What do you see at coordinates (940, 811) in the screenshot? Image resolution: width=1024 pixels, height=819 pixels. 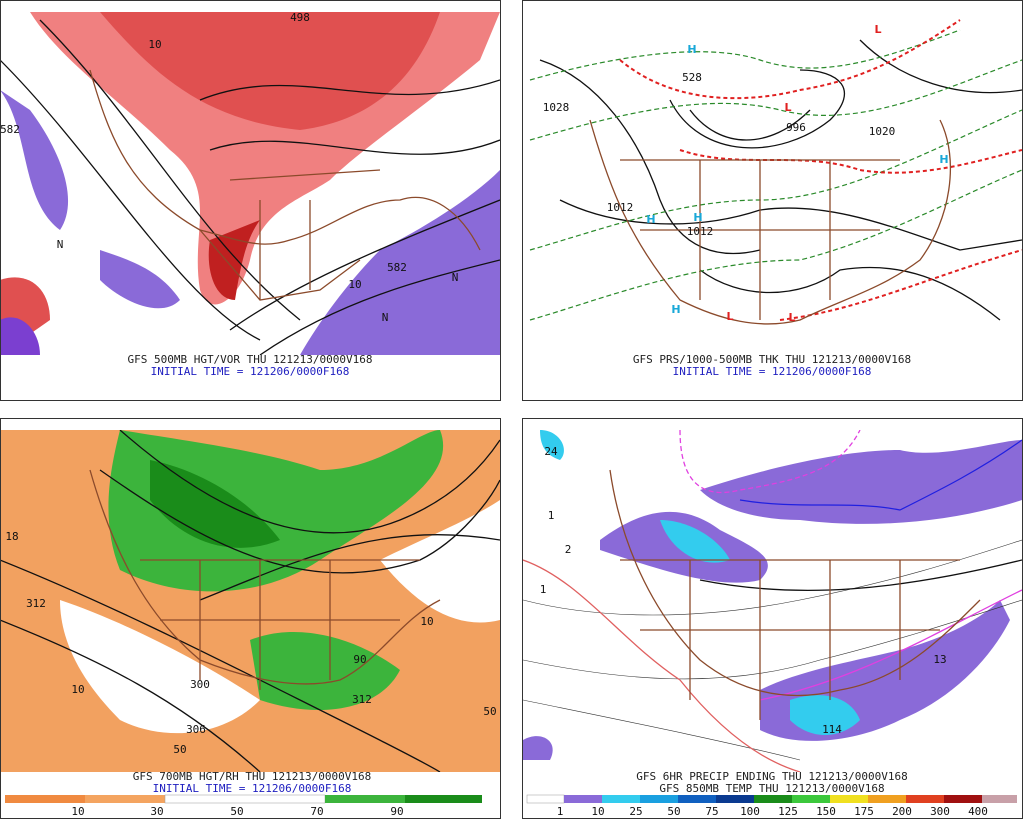 I see `colorbar-label: 300` at bounding box center [940, 811].